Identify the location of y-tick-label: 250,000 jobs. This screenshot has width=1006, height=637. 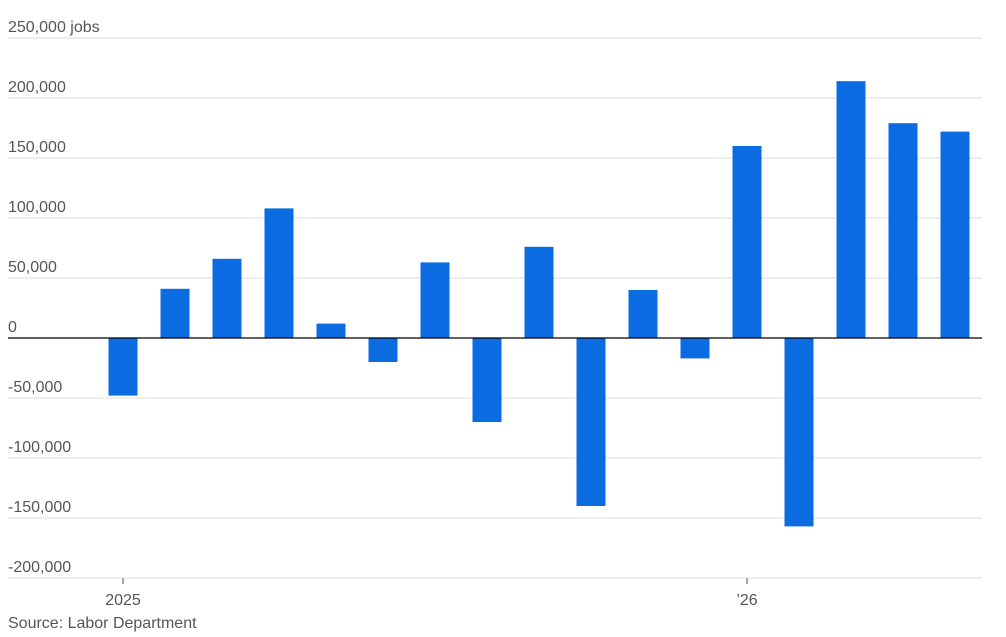
(54, 27).